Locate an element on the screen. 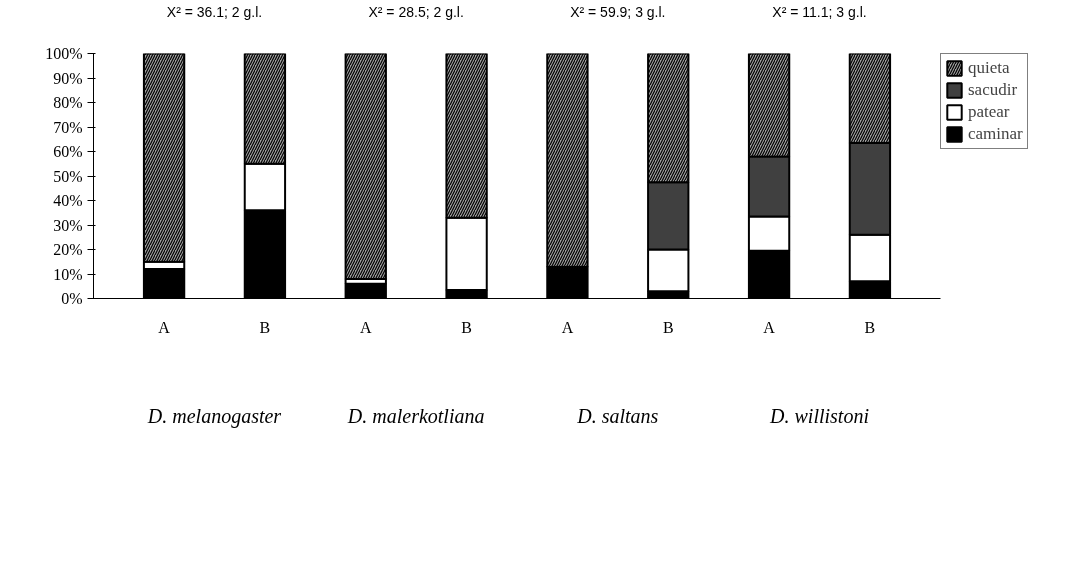  text: X² = 28.5; 2 g.l. is located at coordinates (416, 11).